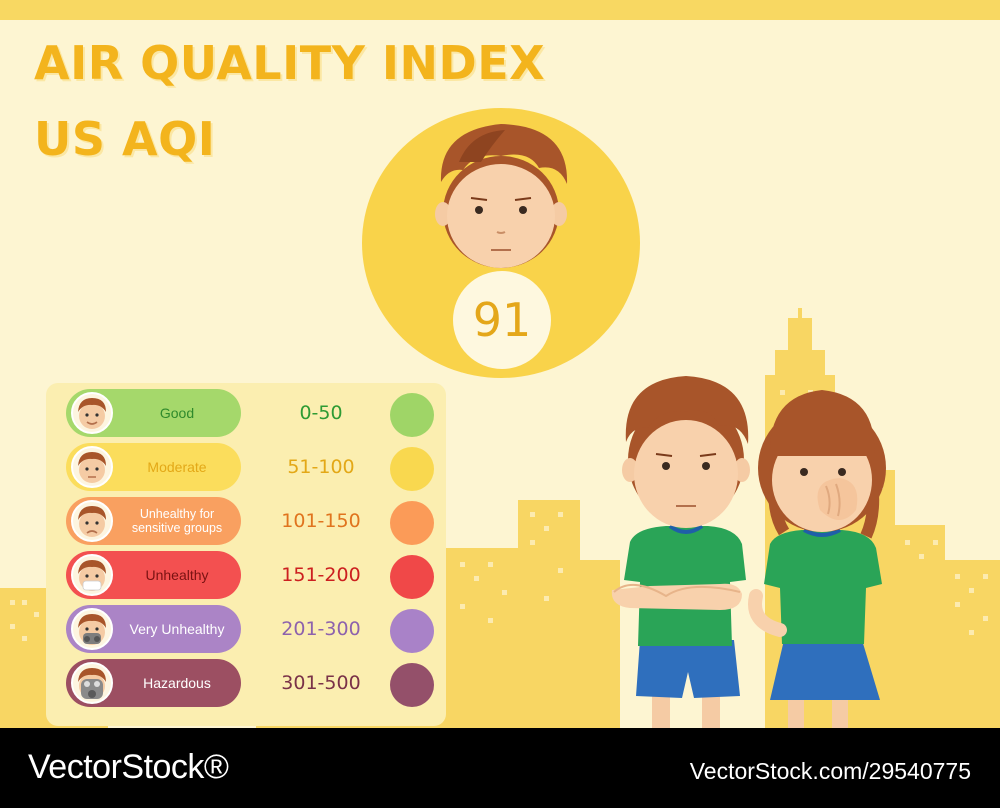 This screenshot has width=1000, height=808. I want to click on boy-face-icon, so click(501, 196).